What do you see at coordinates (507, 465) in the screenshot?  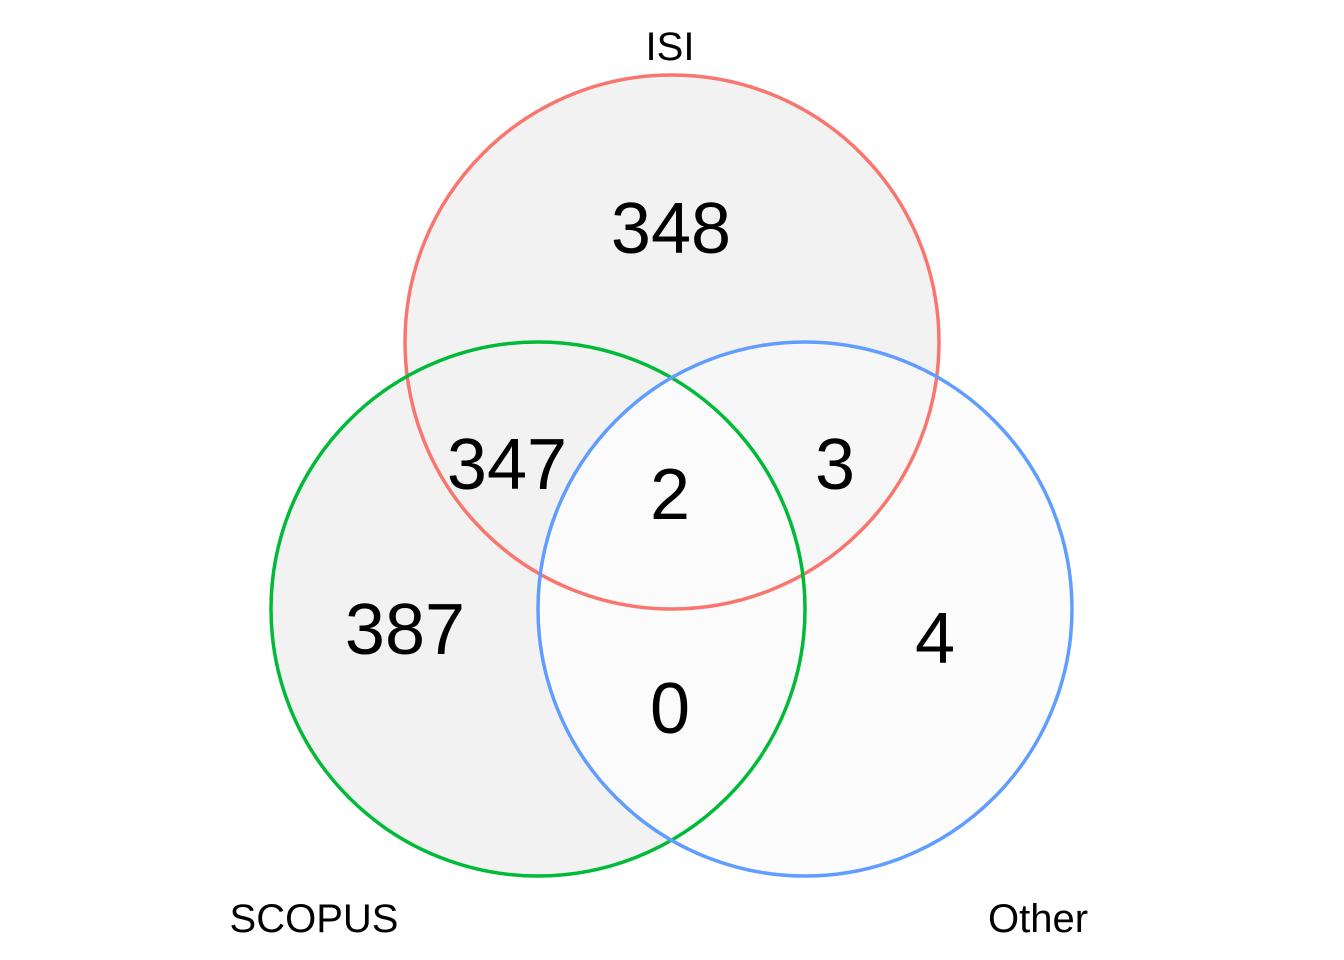 I see `count-isi-scopus: 347` at bounding box center [507, 465].